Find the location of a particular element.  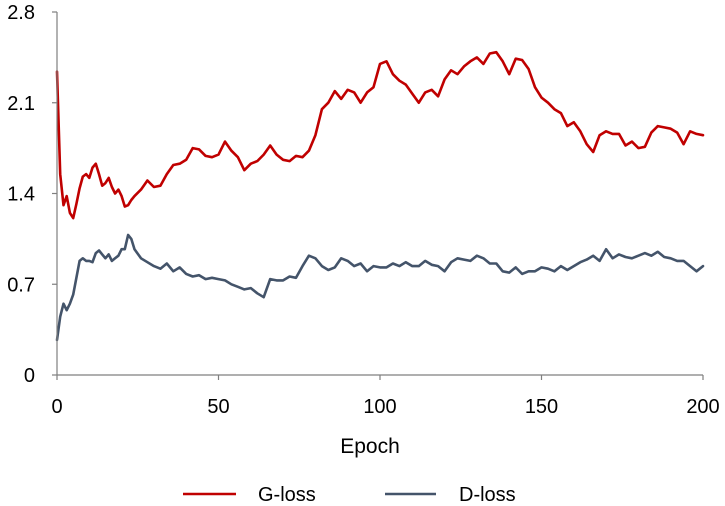

x-tick-label: 150 is located at coordinates (541, 407).